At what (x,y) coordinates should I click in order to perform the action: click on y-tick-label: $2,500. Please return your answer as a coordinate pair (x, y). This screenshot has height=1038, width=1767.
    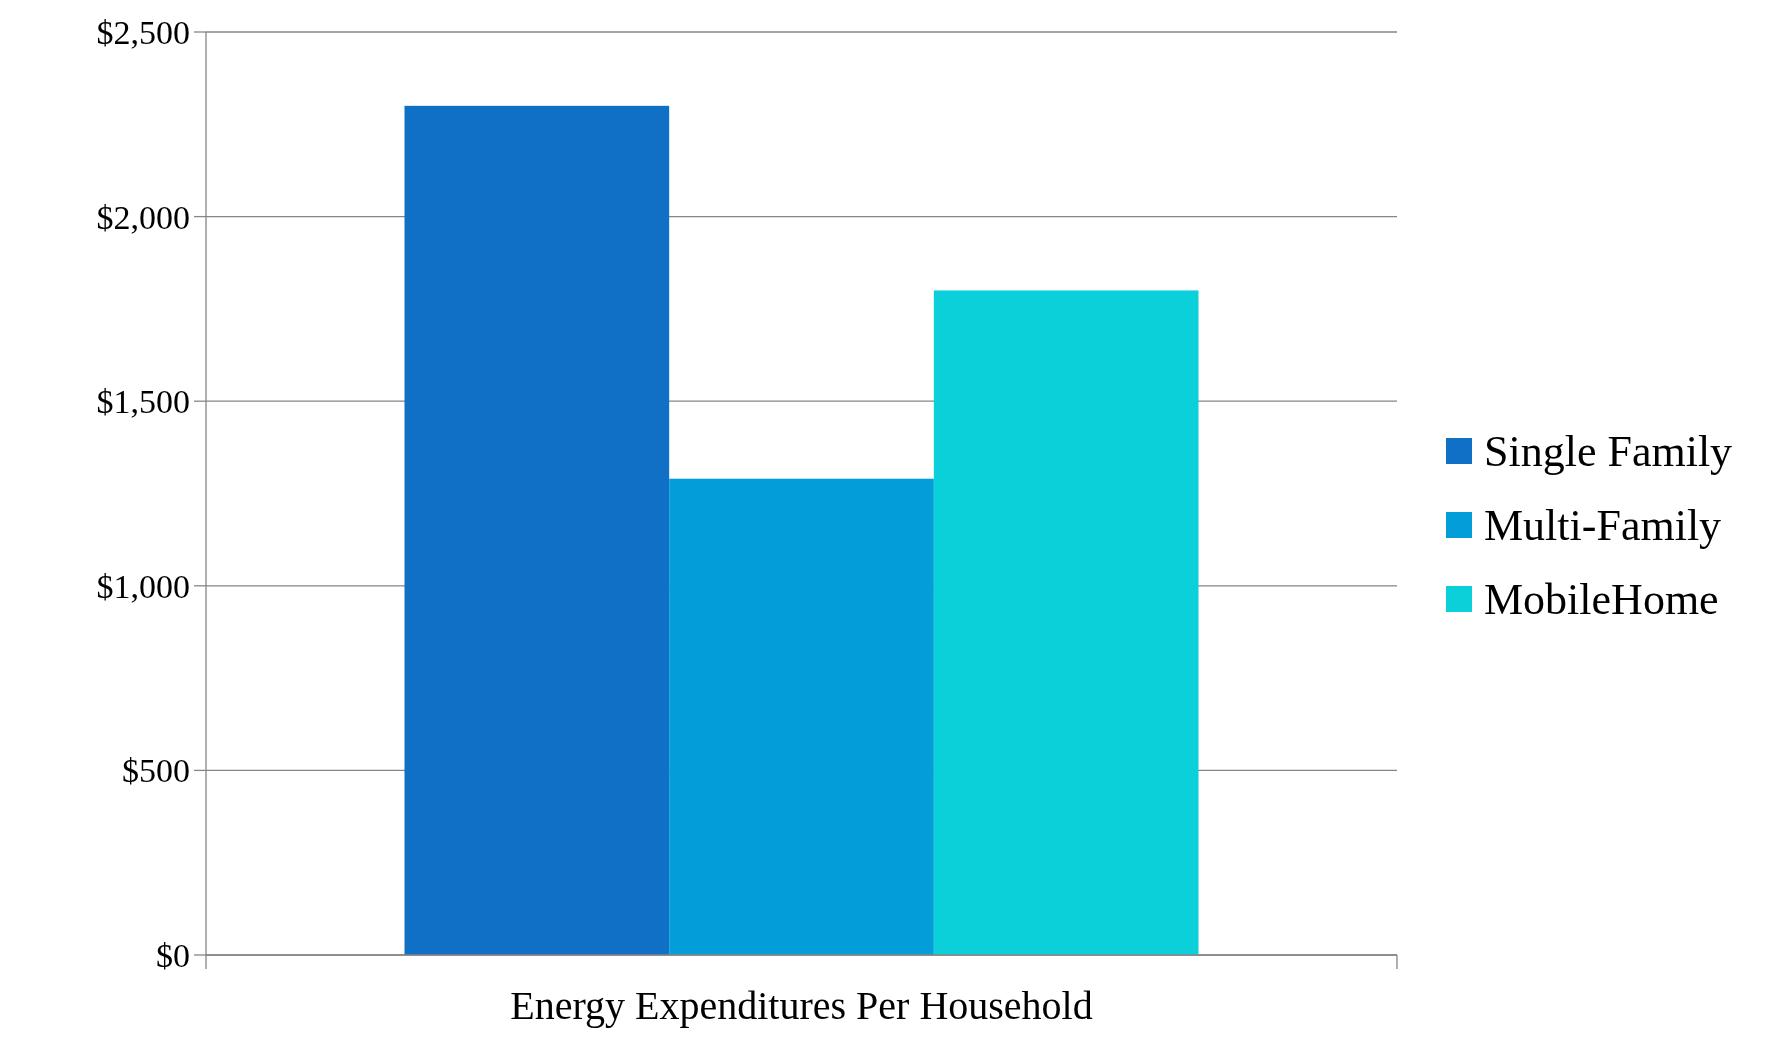
    Looking at the image, I should click on (143, 32).